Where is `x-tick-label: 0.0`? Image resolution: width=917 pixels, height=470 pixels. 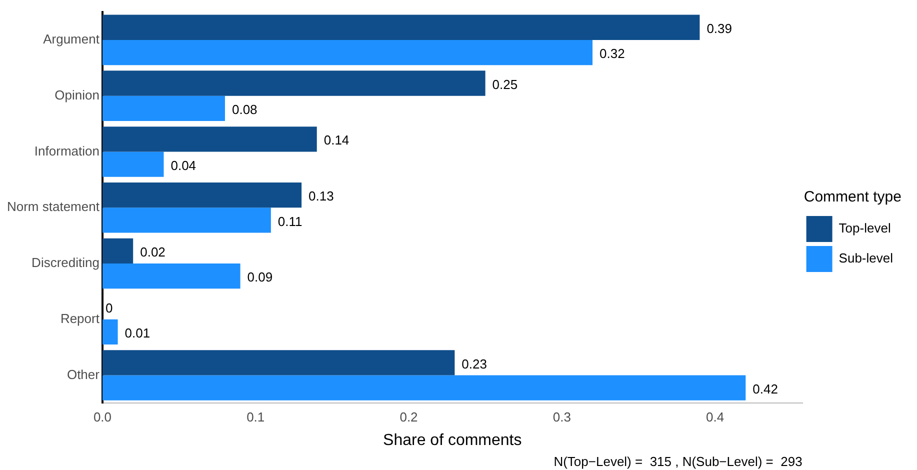
x-tick-label: 0.0 is located at coordinates (102, 417).